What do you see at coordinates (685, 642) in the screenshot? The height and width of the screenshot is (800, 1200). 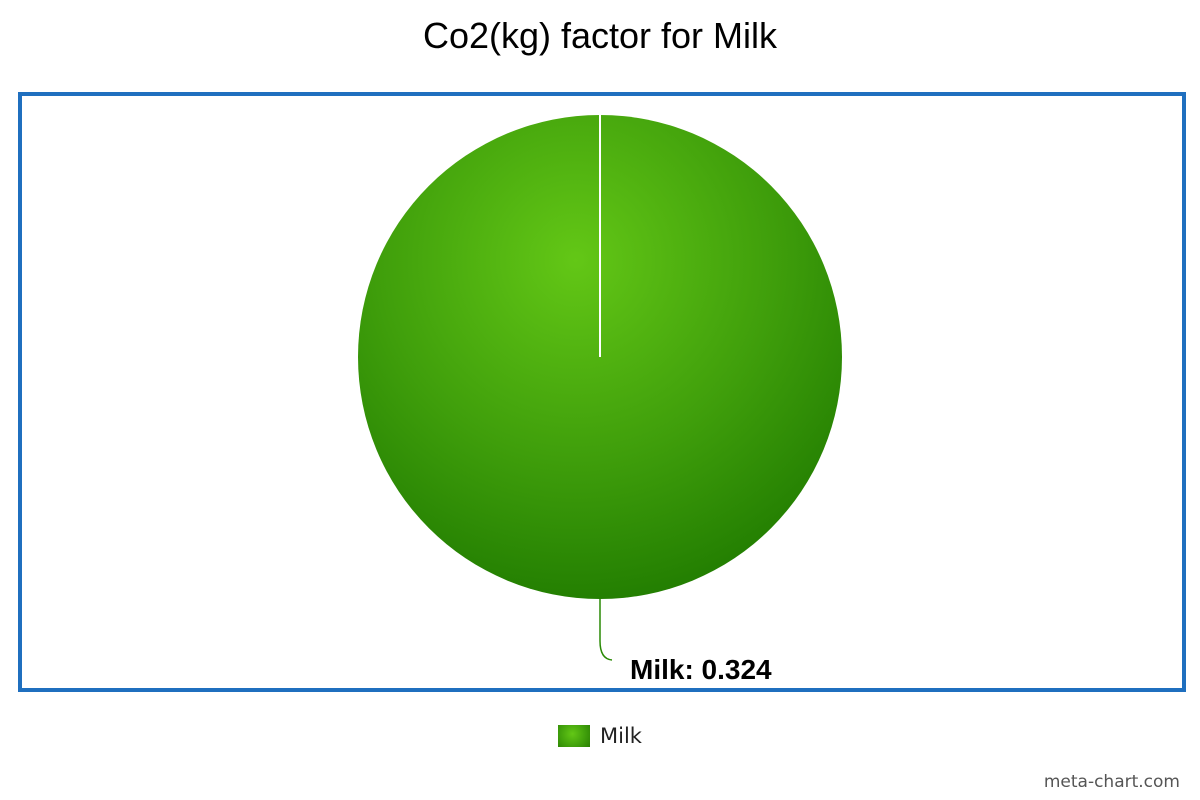 I see `pie-data-labels: Milk: 0.324` at bounding box center [685, 642].